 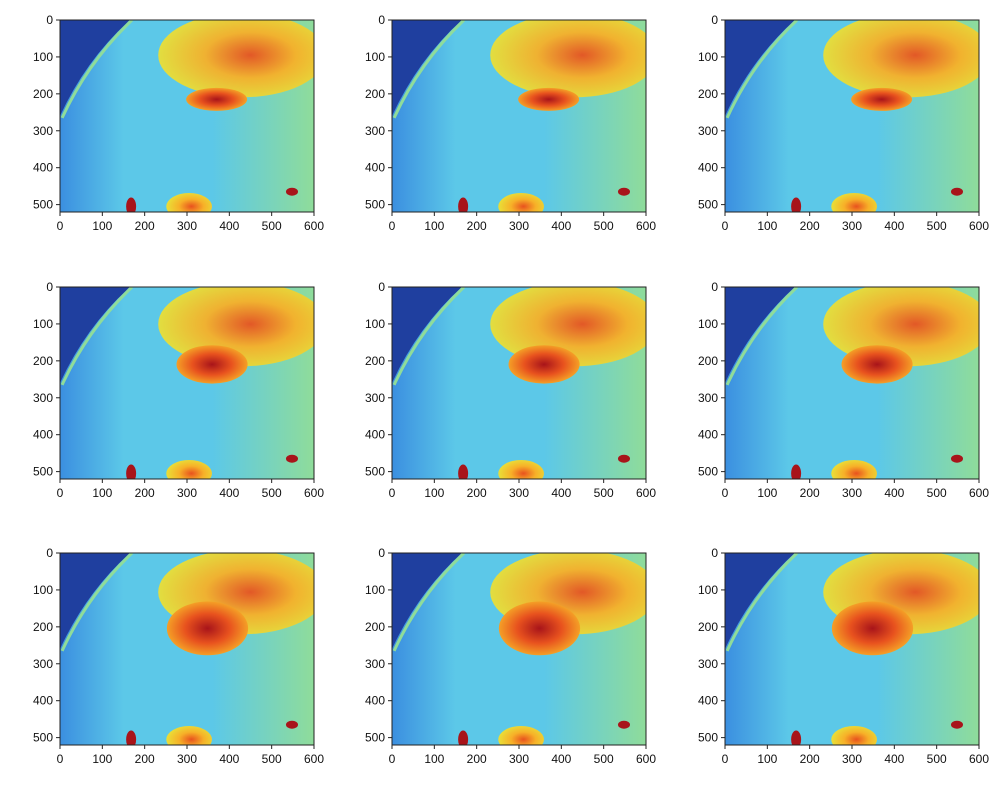 I want to click on heatmap-panel-2: 0 100 200 300 400 500 600 0 100 200 300 400 500, so click(x=510, y=123).